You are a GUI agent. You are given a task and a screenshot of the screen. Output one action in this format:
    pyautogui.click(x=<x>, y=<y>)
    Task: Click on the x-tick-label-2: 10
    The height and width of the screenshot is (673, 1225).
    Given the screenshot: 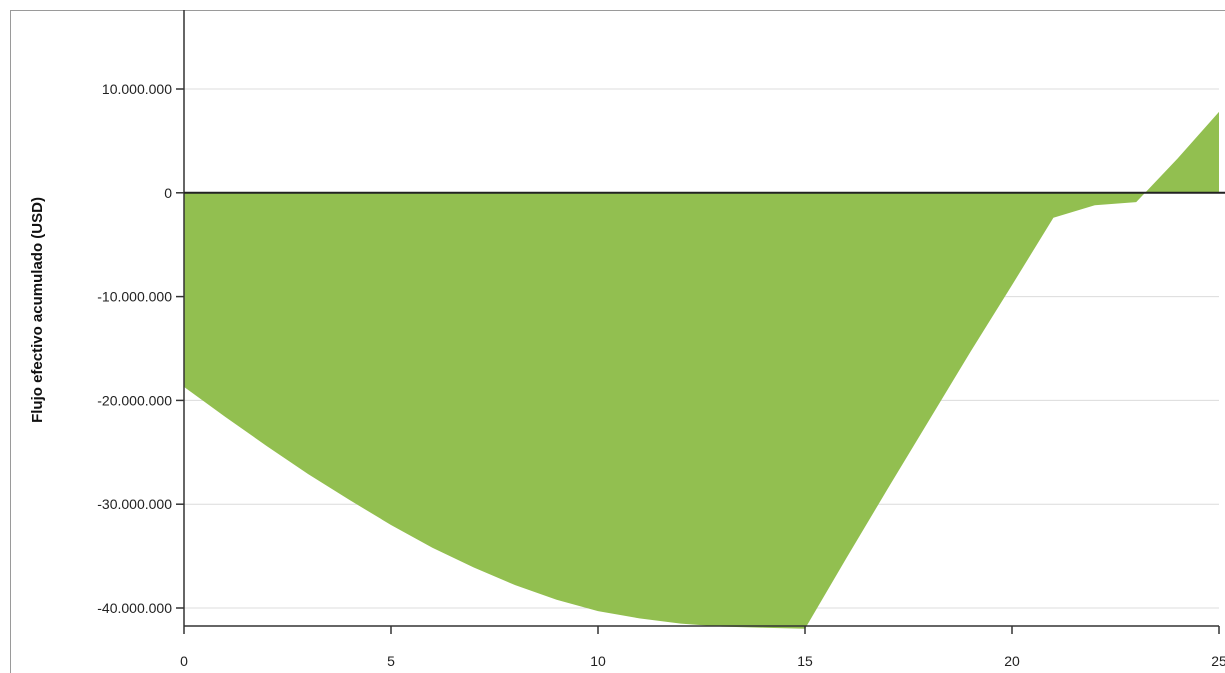 What is the action you would take?
    pyautogui.click(x=598, y=661)
    